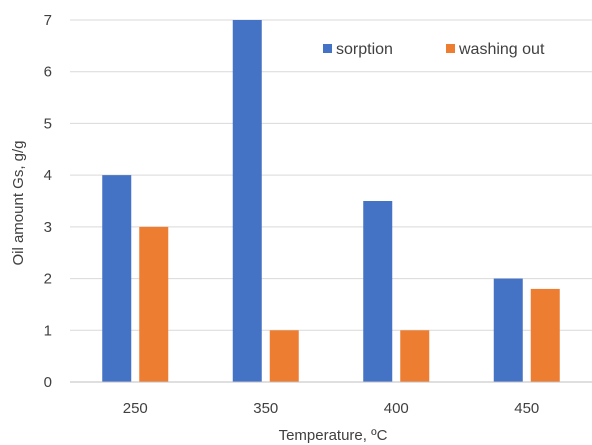 The width and height of the screenshot is (592, 445). I want to click on legend-label-sorption: sorption, so click(364, 49).